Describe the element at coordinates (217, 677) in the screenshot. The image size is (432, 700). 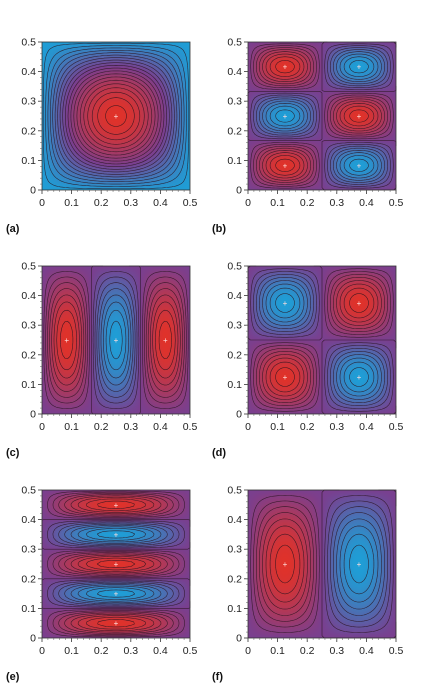
I see `panel-label: (f)` at that location.